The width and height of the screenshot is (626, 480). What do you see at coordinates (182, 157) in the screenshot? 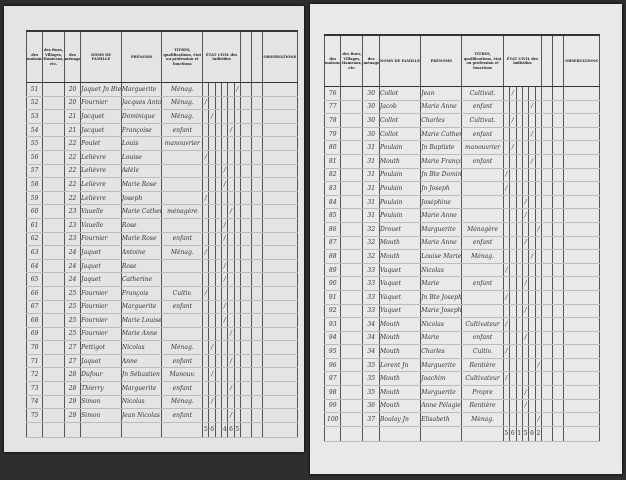
I see `cell-titre` at bounding box center [182, 157].